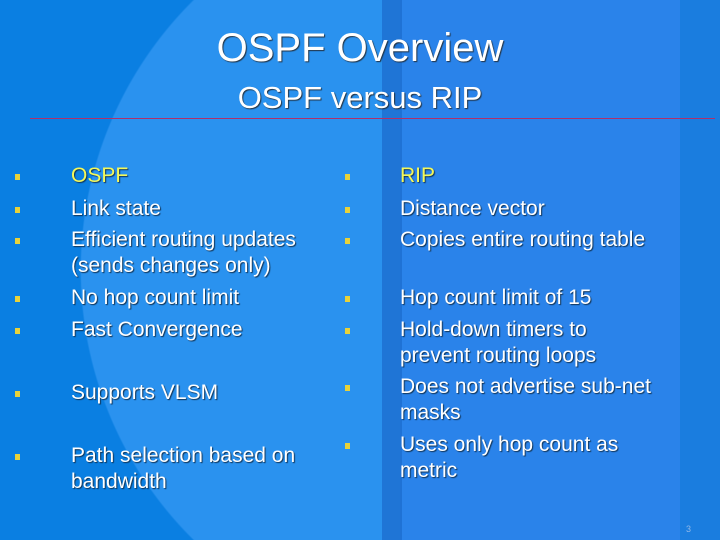 This screenshot has height=540, width=720. What do you see at coordinates (392, 270) in the screenshot?
I see `background-stripe` at bounding box center [392, 270].